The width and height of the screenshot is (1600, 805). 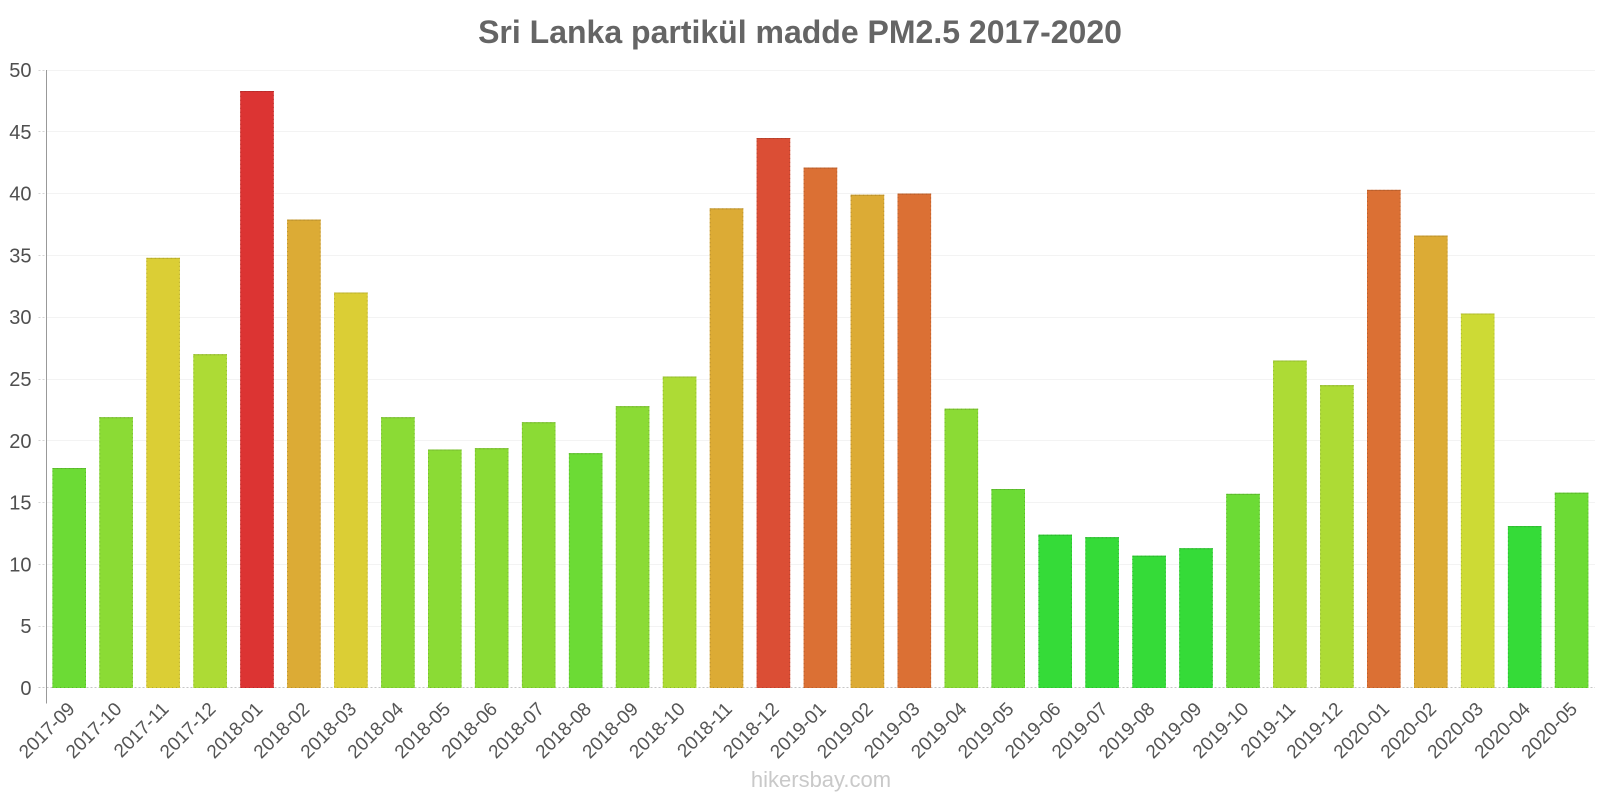 I want to click on svg-text:Sri Lanka partikül madde PM2.5: Sri Lanka partikül madde PM2.5 2017-2020, so click(x=800, y=32).